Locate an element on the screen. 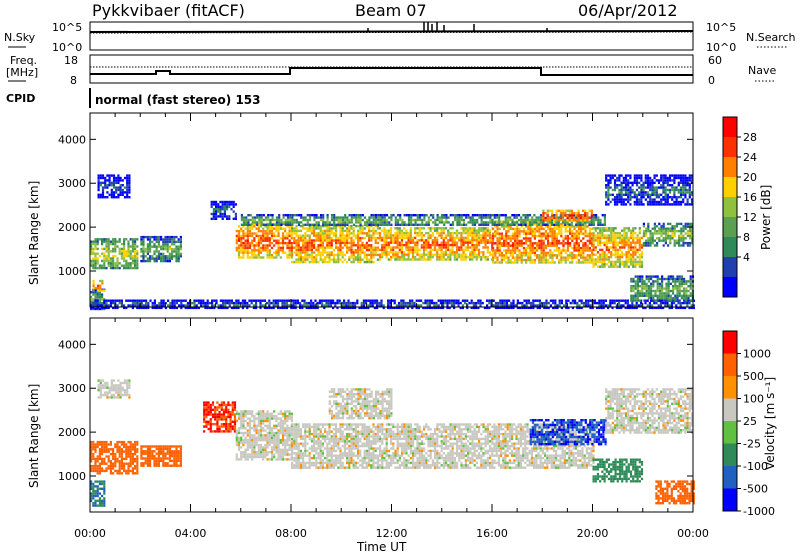 This screenshot has width=800, height=554. x-axis-label: Time UT is located at coordinates (381, 547).